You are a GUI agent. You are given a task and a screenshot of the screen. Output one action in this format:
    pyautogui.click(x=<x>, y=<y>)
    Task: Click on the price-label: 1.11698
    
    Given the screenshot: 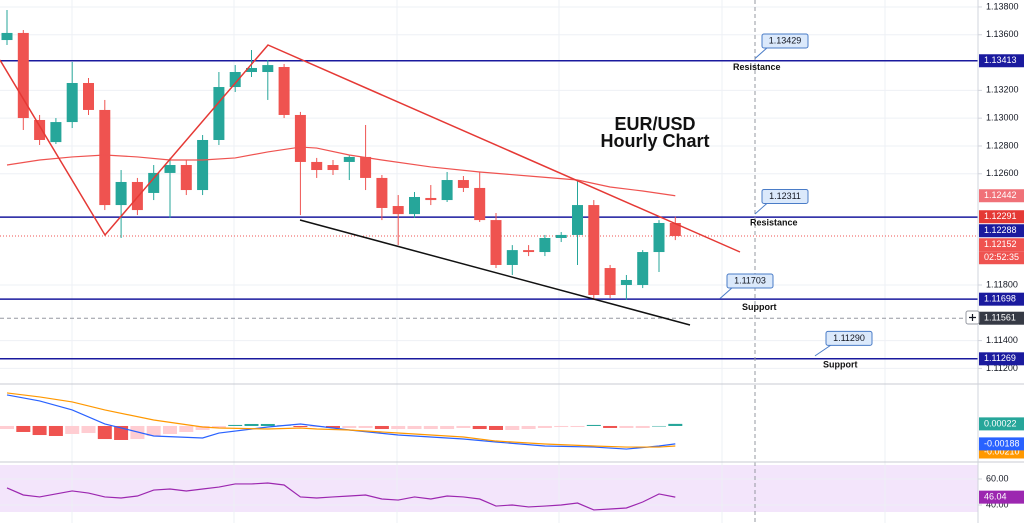 What is the action you would take?
    pyautogui.click(x=1000, y=299)
    